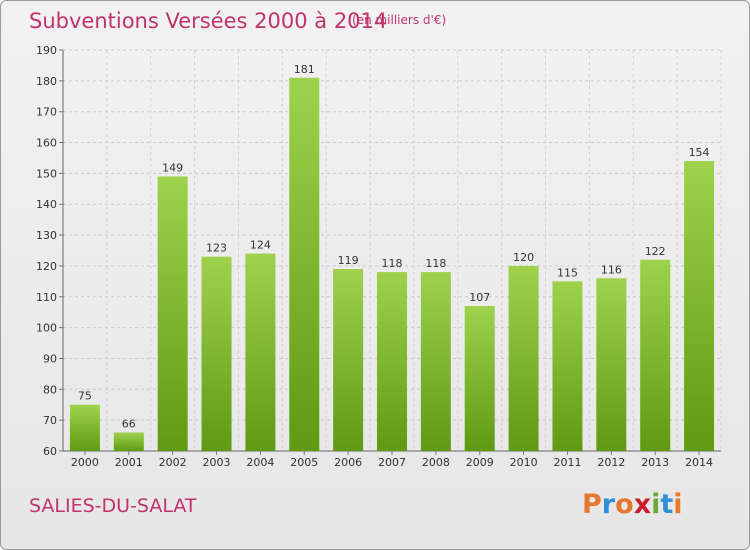 This screenshot has width=750, height=550. What do you see at coordinates (699, 152) in the screenshot?
I see `value-label-2014: 154` at bounding box center [699, 152].